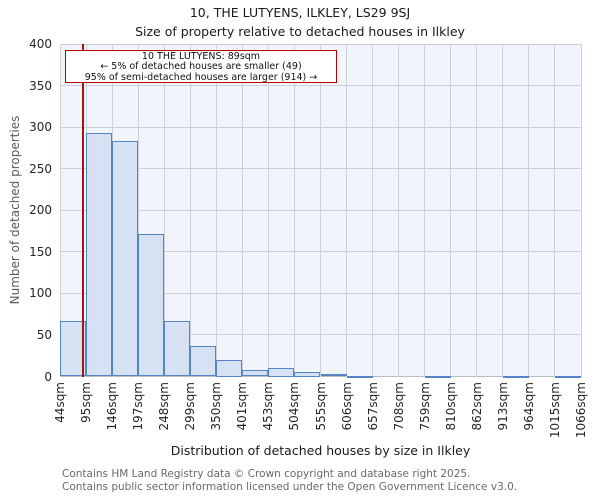 The image size is (600, 500). What do you see at coordinates (346, 405) in the screenshot?
I see `x-tick-label: 606sqm` at bounding box center [346, 405].